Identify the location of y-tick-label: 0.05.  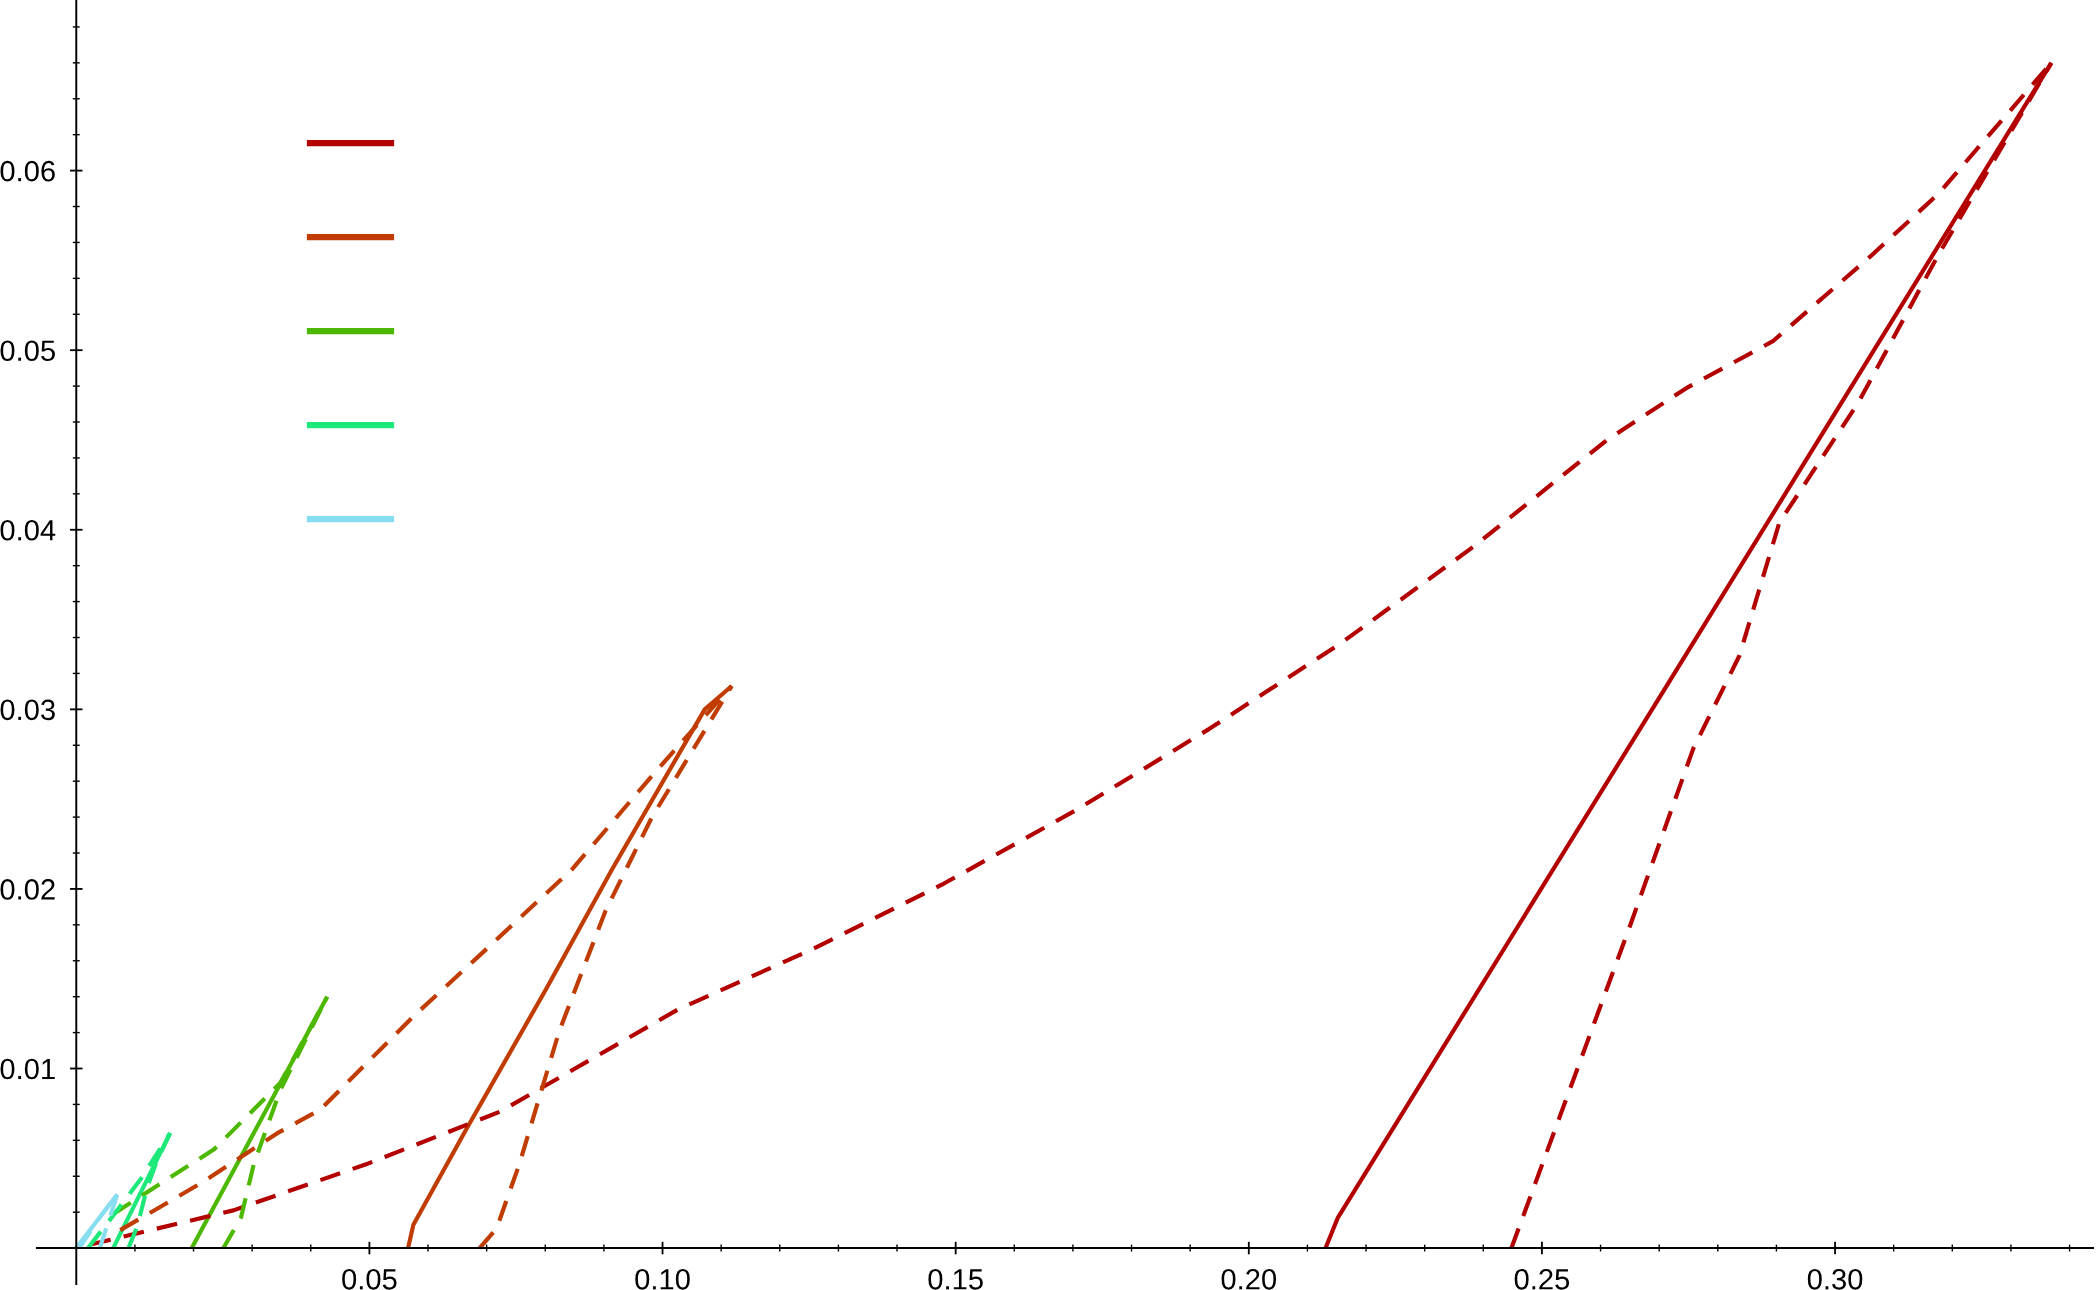
(27, 351).